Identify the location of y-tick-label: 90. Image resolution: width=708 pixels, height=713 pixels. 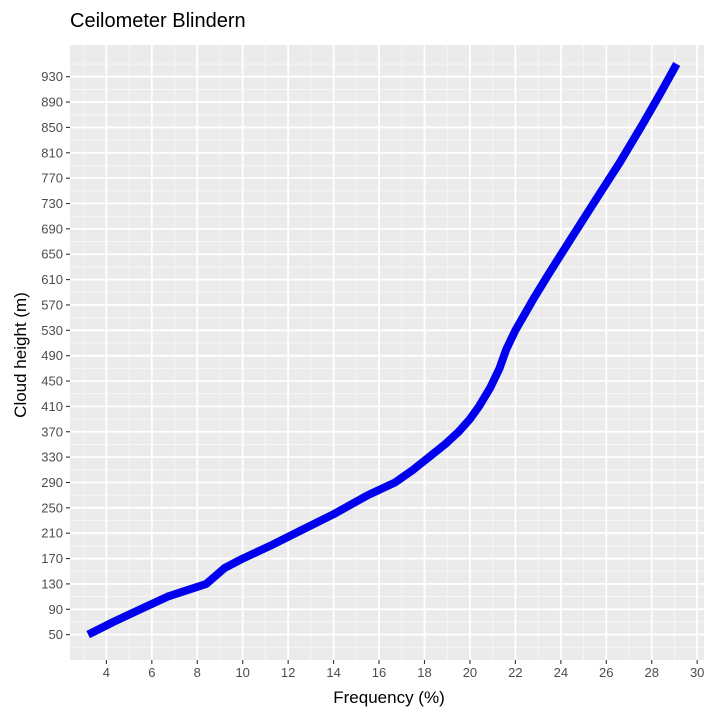
(56, 609).